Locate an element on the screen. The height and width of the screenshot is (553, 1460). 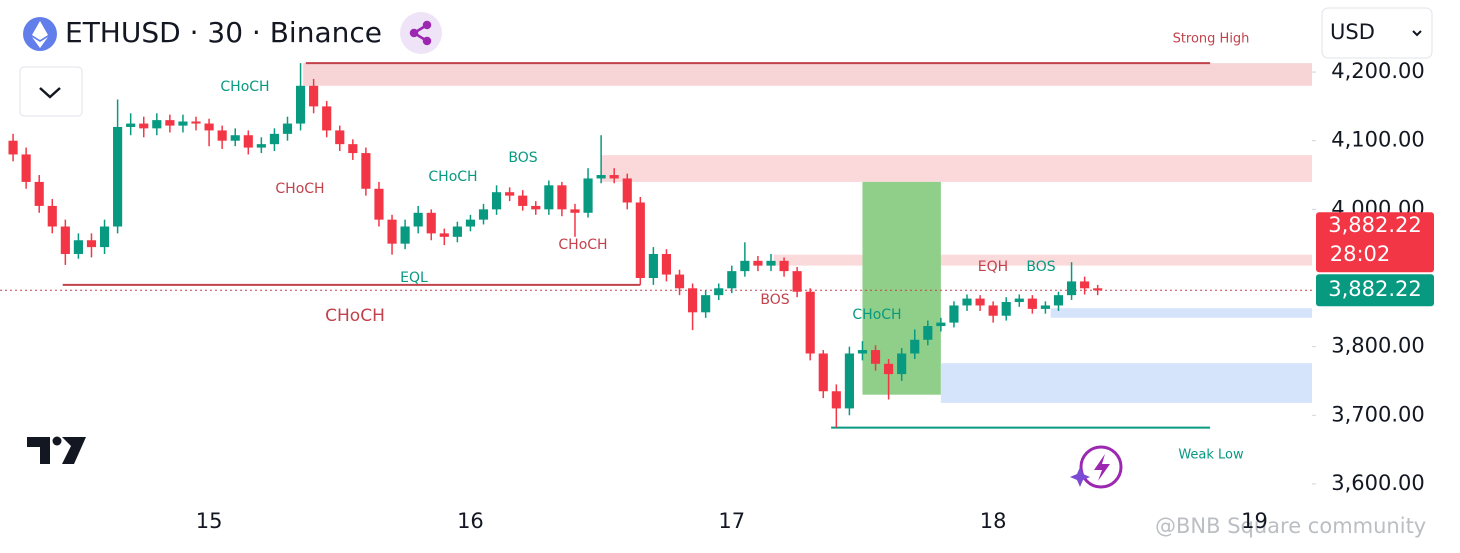
share-icon is located at coordinates (420, 33).